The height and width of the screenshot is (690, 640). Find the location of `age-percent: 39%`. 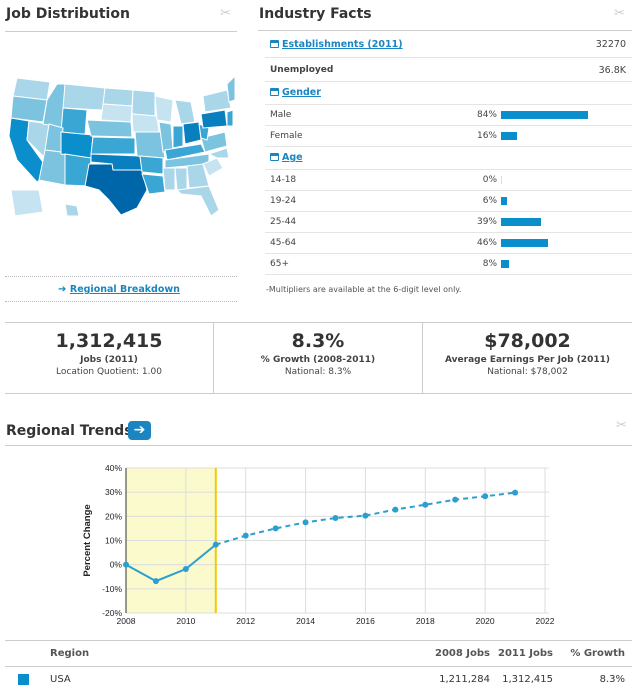

age-percent: 39% is located at coordinates (486, 222).